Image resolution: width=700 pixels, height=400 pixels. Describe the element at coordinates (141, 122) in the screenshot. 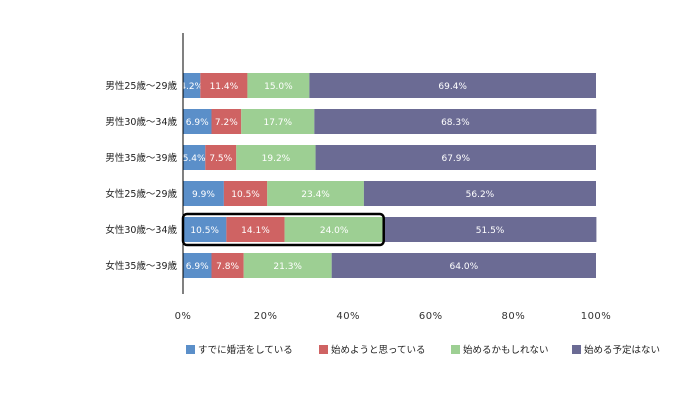

I see `category-label: 男性30歳〜34歳` at that location.